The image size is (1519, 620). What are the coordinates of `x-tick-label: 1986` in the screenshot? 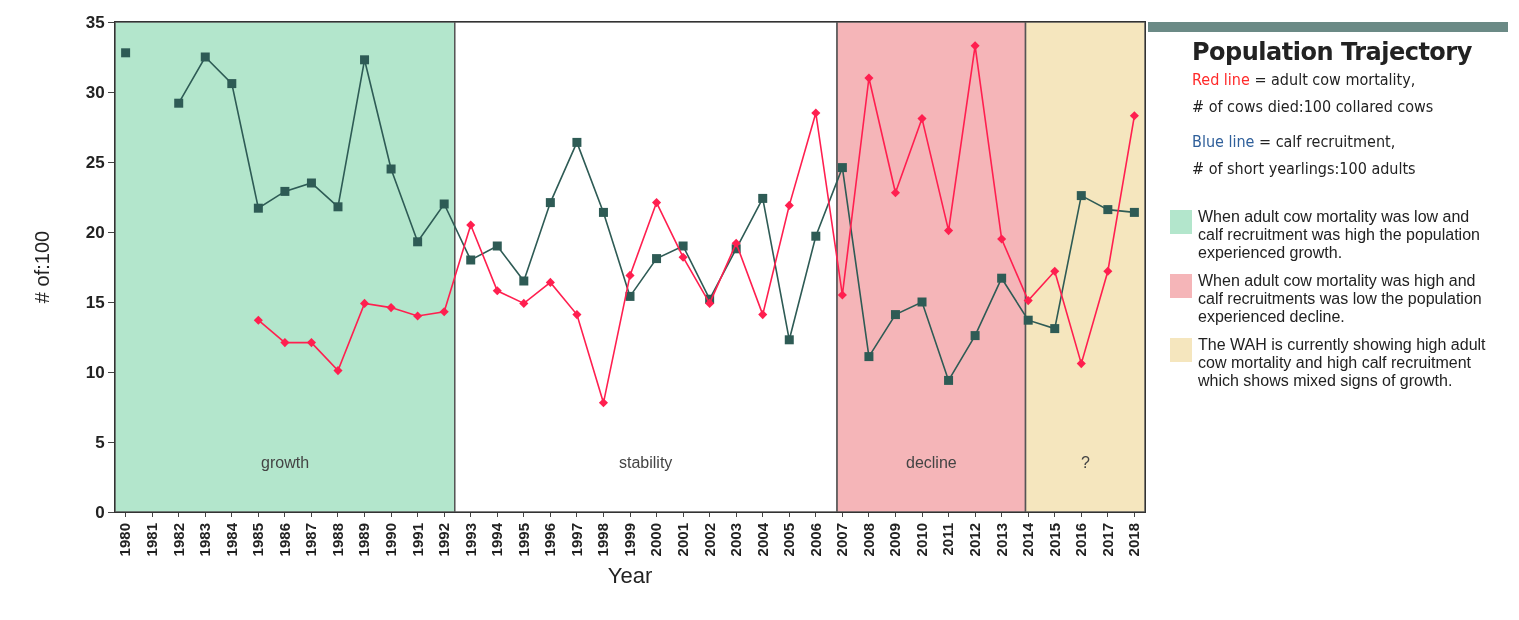 It's located at (284, 540).